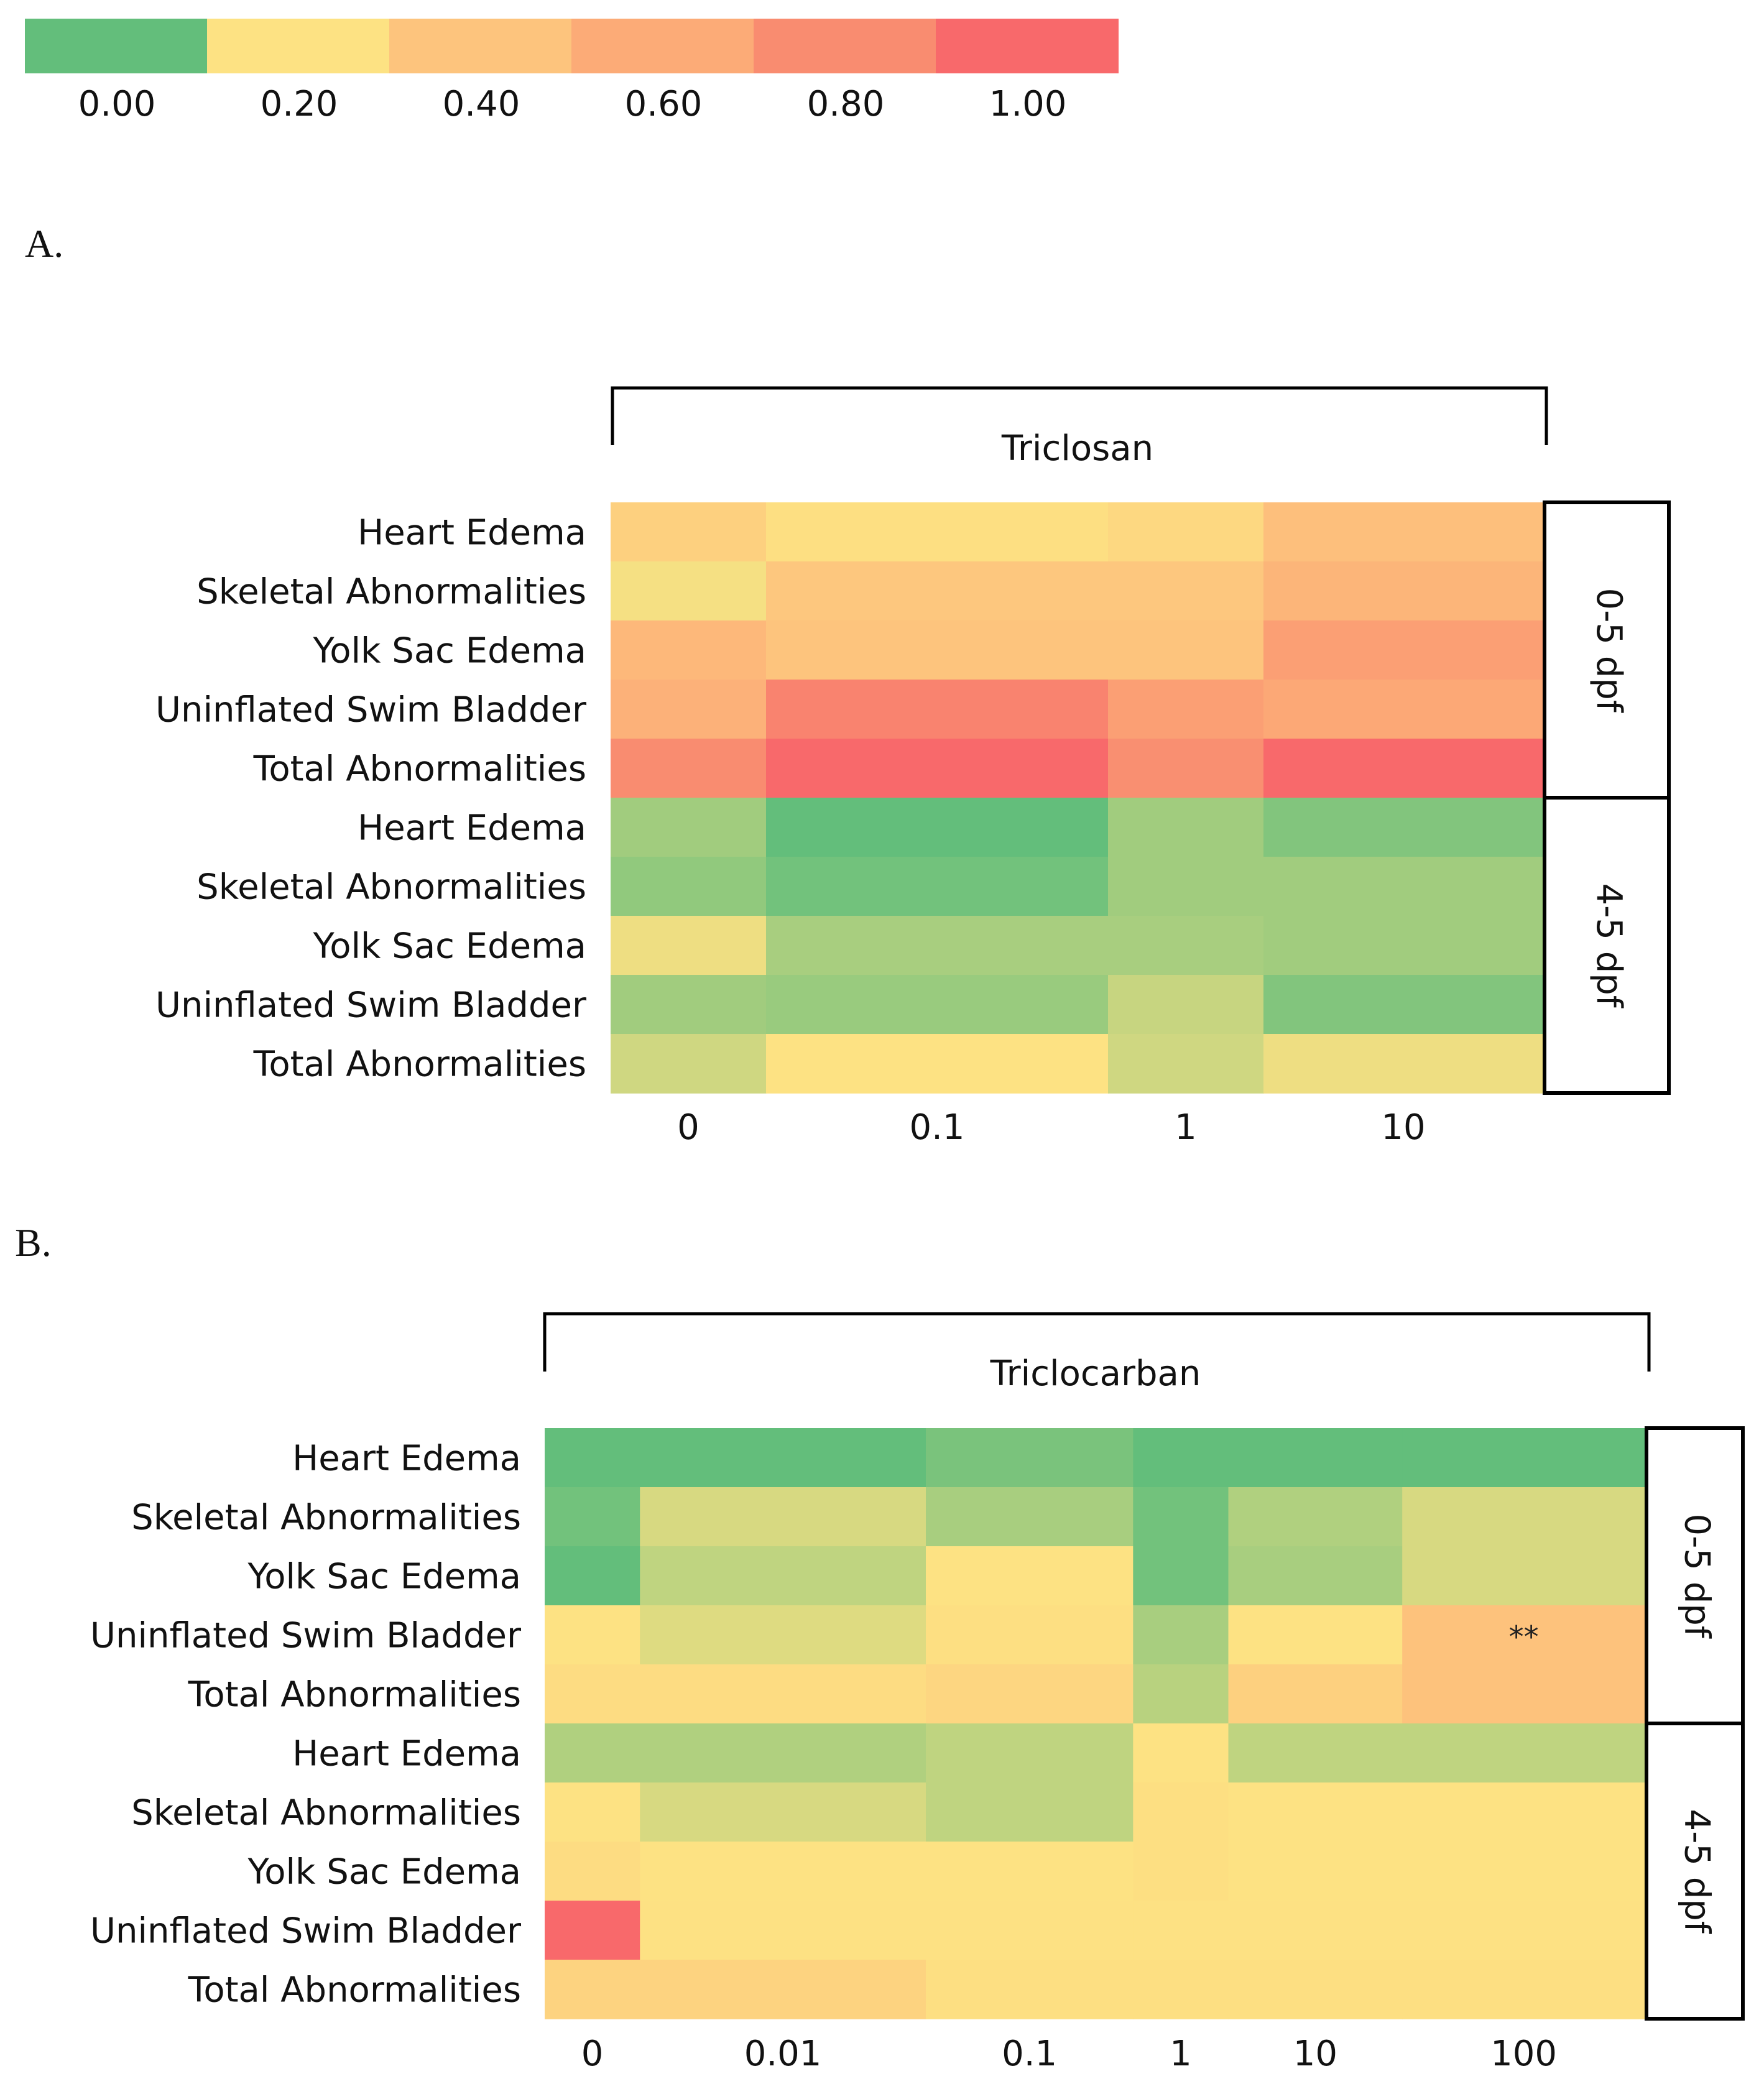  I want to click on panel-a-label: A., so click(44, 243).